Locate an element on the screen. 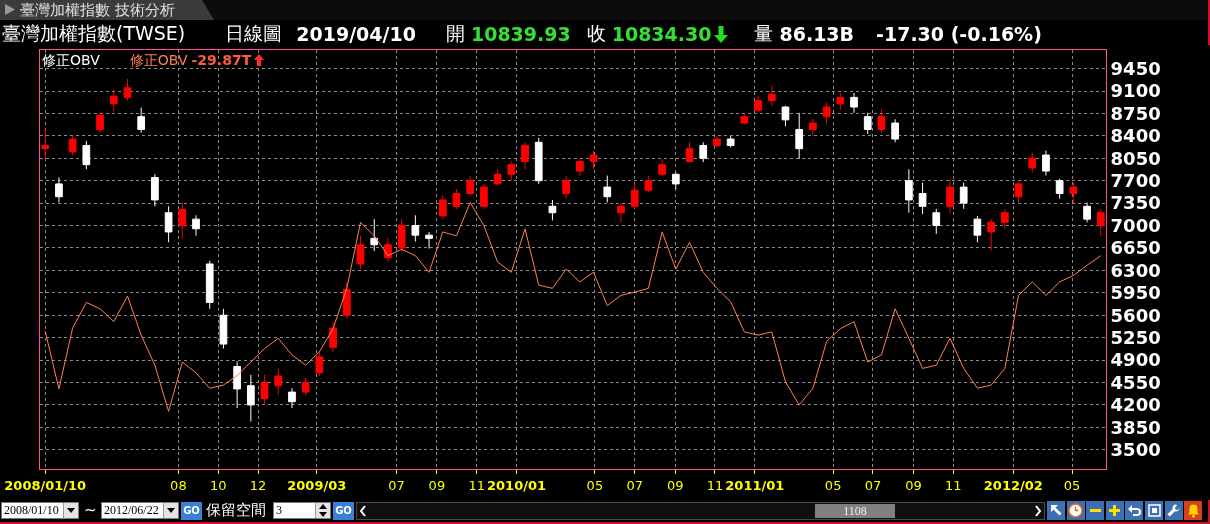  y-tick-label: 9100 is located at coordinates (1135, 91).